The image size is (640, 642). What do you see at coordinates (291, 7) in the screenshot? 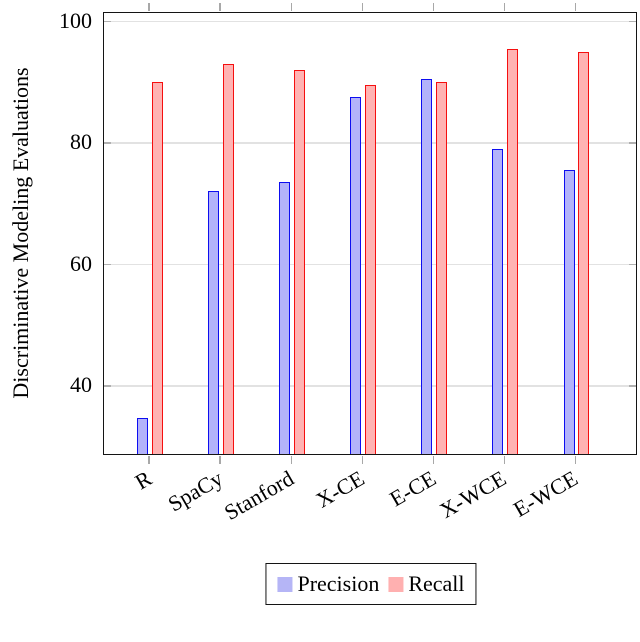
I see `x-tick-mark-top-Stanford` at bounding box center [291, 7].